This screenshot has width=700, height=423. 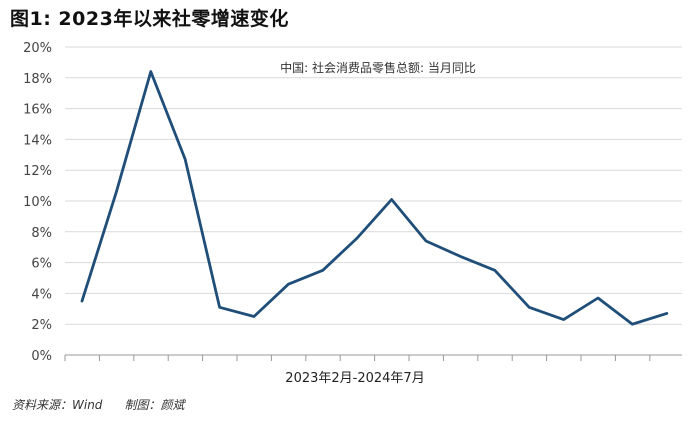 I want to click on y-tick-label: 0%, so click(x=41, y=356).